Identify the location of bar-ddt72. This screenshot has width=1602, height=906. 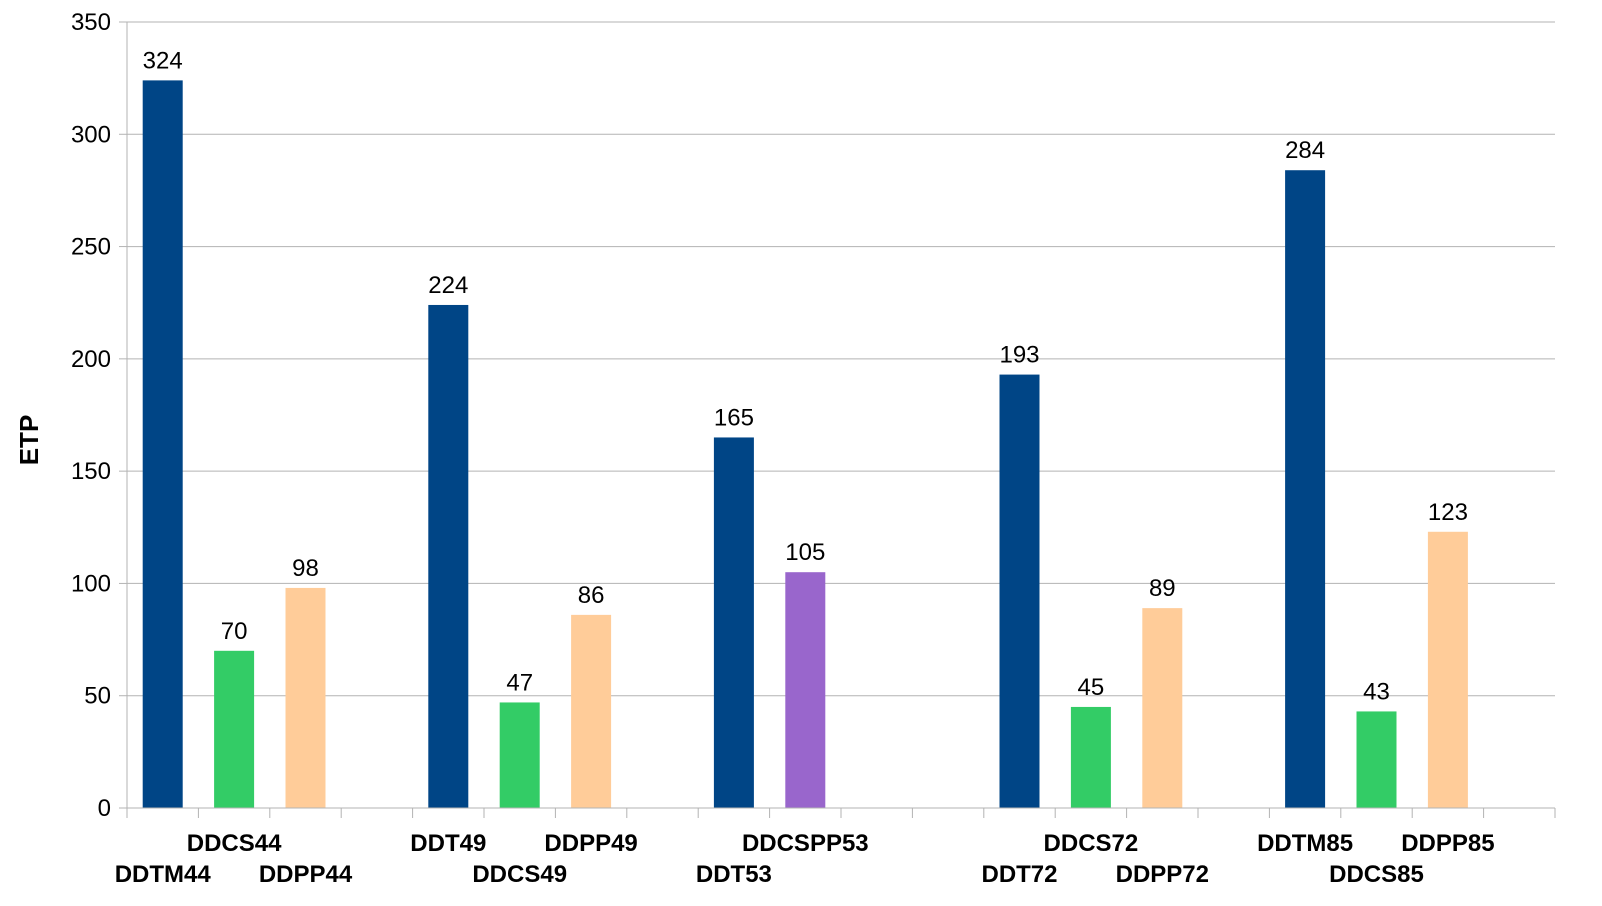
(1019, 591).